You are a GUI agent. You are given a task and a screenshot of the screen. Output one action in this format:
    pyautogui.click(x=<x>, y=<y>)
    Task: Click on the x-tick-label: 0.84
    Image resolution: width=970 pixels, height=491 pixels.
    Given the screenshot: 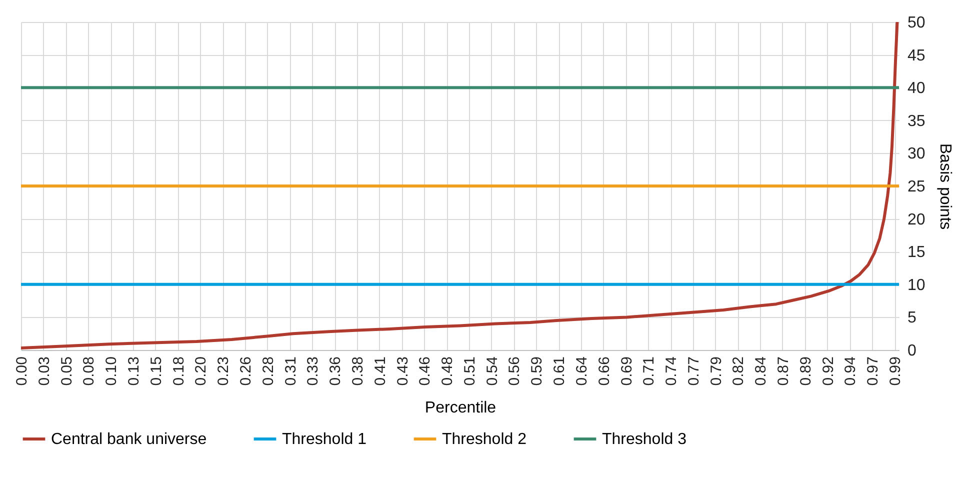 What is the action you would take?
    pyautogui.click(x=761, y=371)
    